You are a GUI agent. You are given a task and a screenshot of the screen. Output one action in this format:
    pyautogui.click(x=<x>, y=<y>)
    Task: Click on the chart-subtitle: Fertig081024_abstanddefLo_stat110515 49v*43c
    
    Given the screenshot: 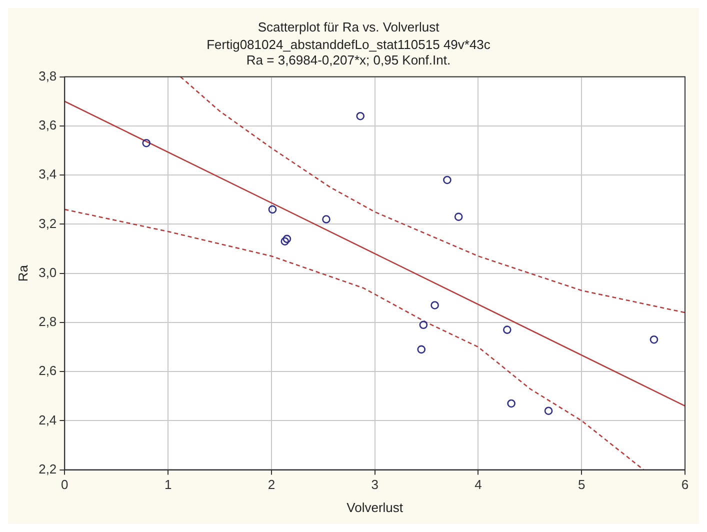 What is the action you would take?
    pyautogui.click(x=348, y=44)
    